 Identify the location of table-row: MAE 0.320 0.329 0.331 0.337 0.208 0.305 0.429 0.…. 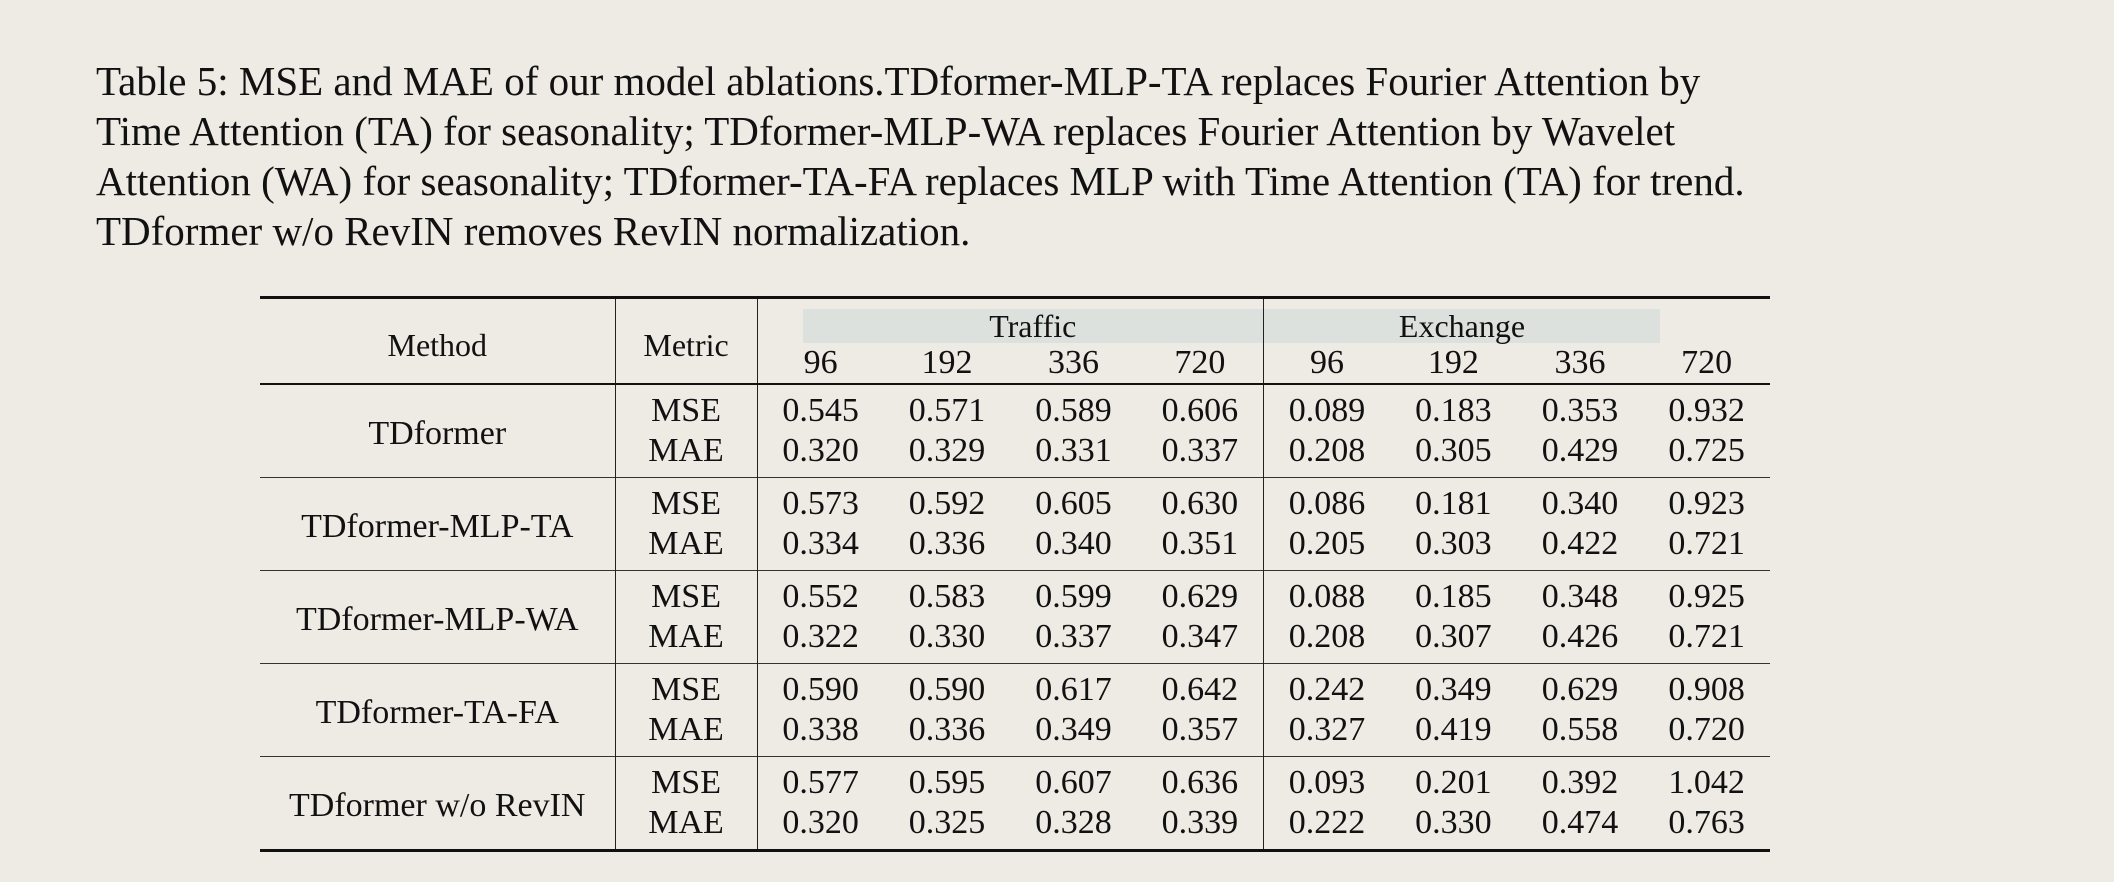
(1015, 454).